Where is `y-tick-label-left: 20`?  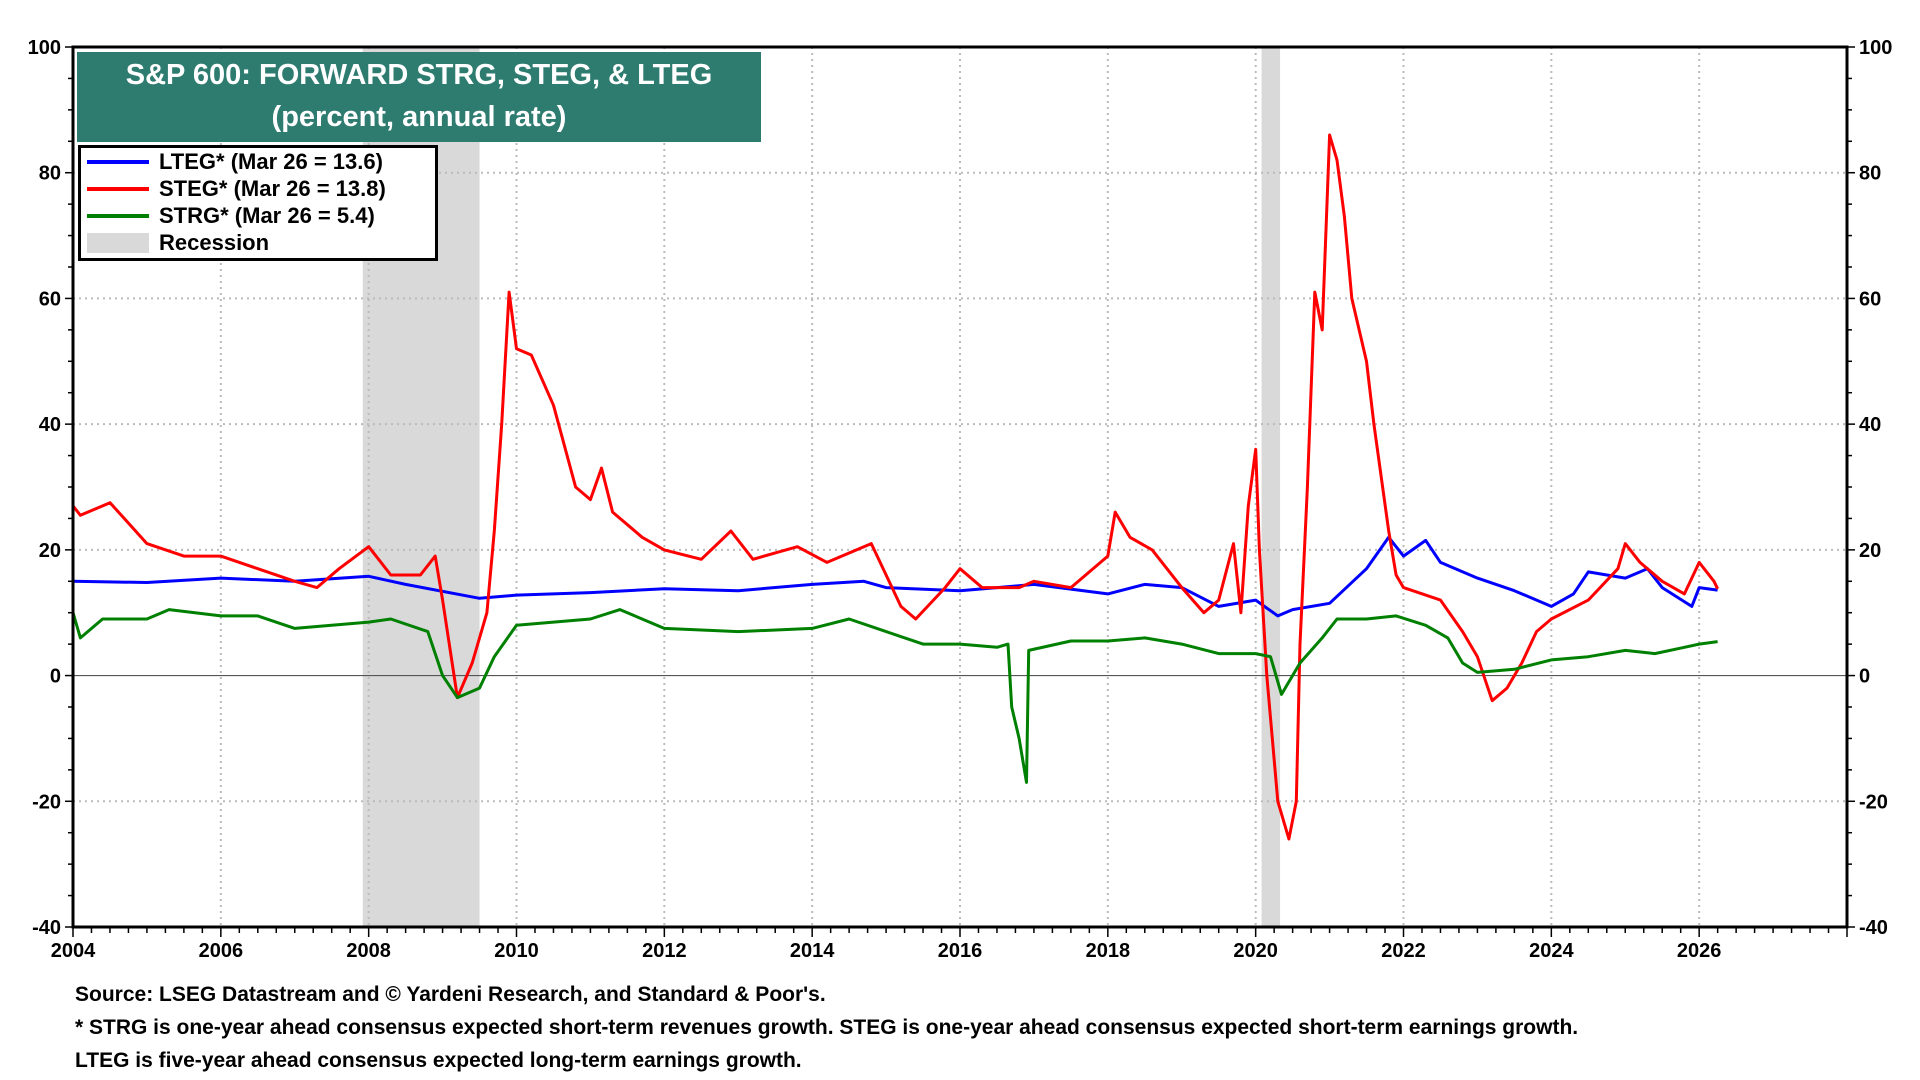 y-tick-label-left: 20 is located at coordinates (50, 551).